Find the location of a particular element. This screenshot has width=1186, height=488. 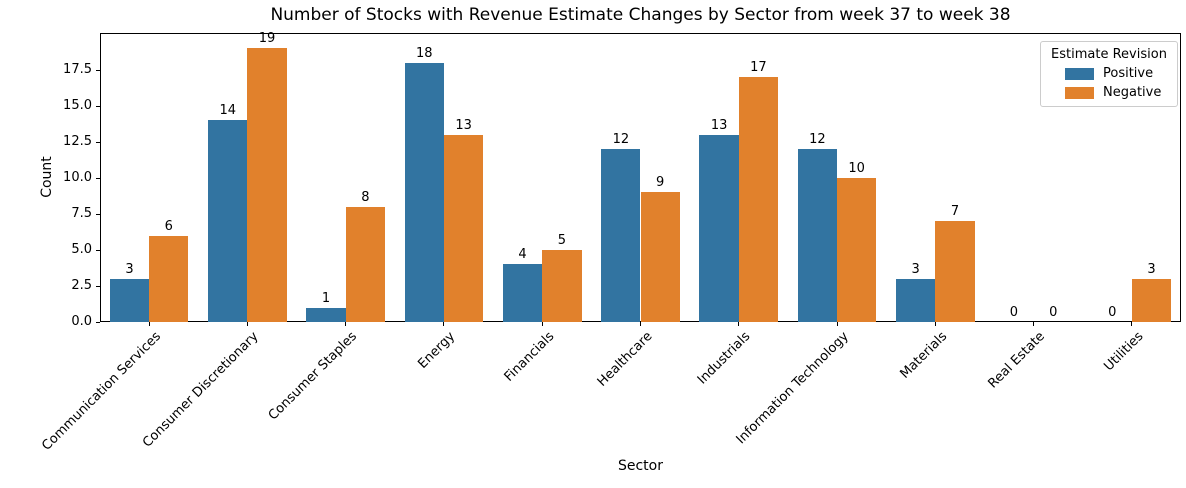

x-tick-label: Consumer Discretionary is located at coordinates (201, 390).